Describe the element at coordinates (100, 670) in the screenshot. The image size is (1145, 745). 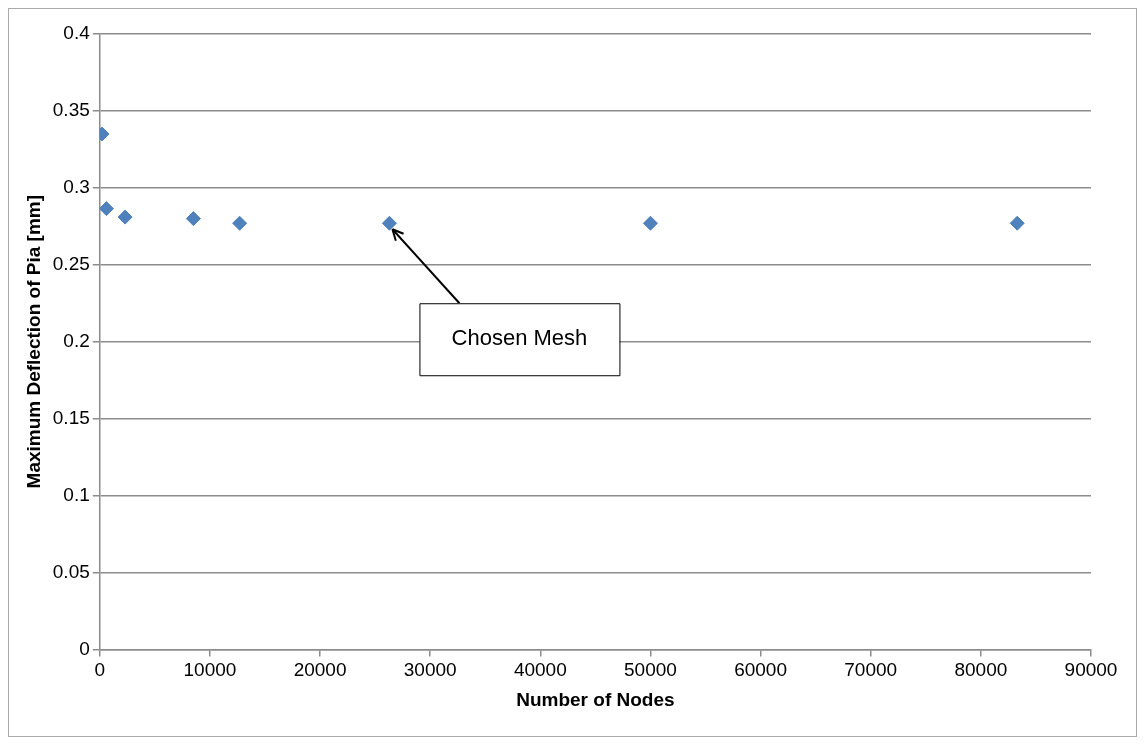
I see `x-tick-label: 0` at that location.